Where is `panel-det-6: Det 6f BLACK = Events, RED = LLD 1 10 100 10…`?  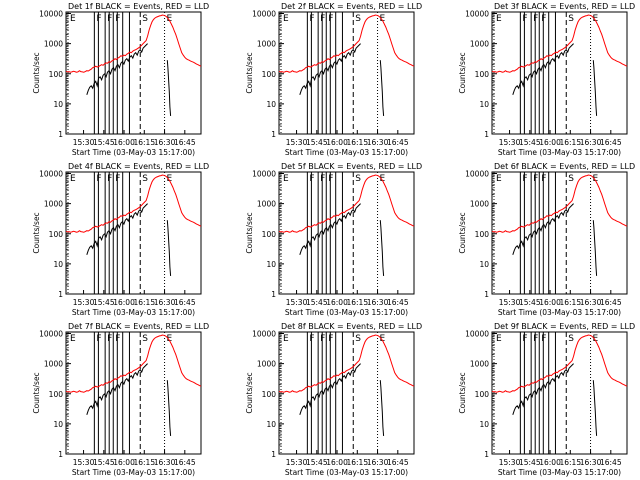 panel-det-6: Det 6f BLACK = Events, RED = LLD 1 10 100 10… is located at coordinates (546, 239).